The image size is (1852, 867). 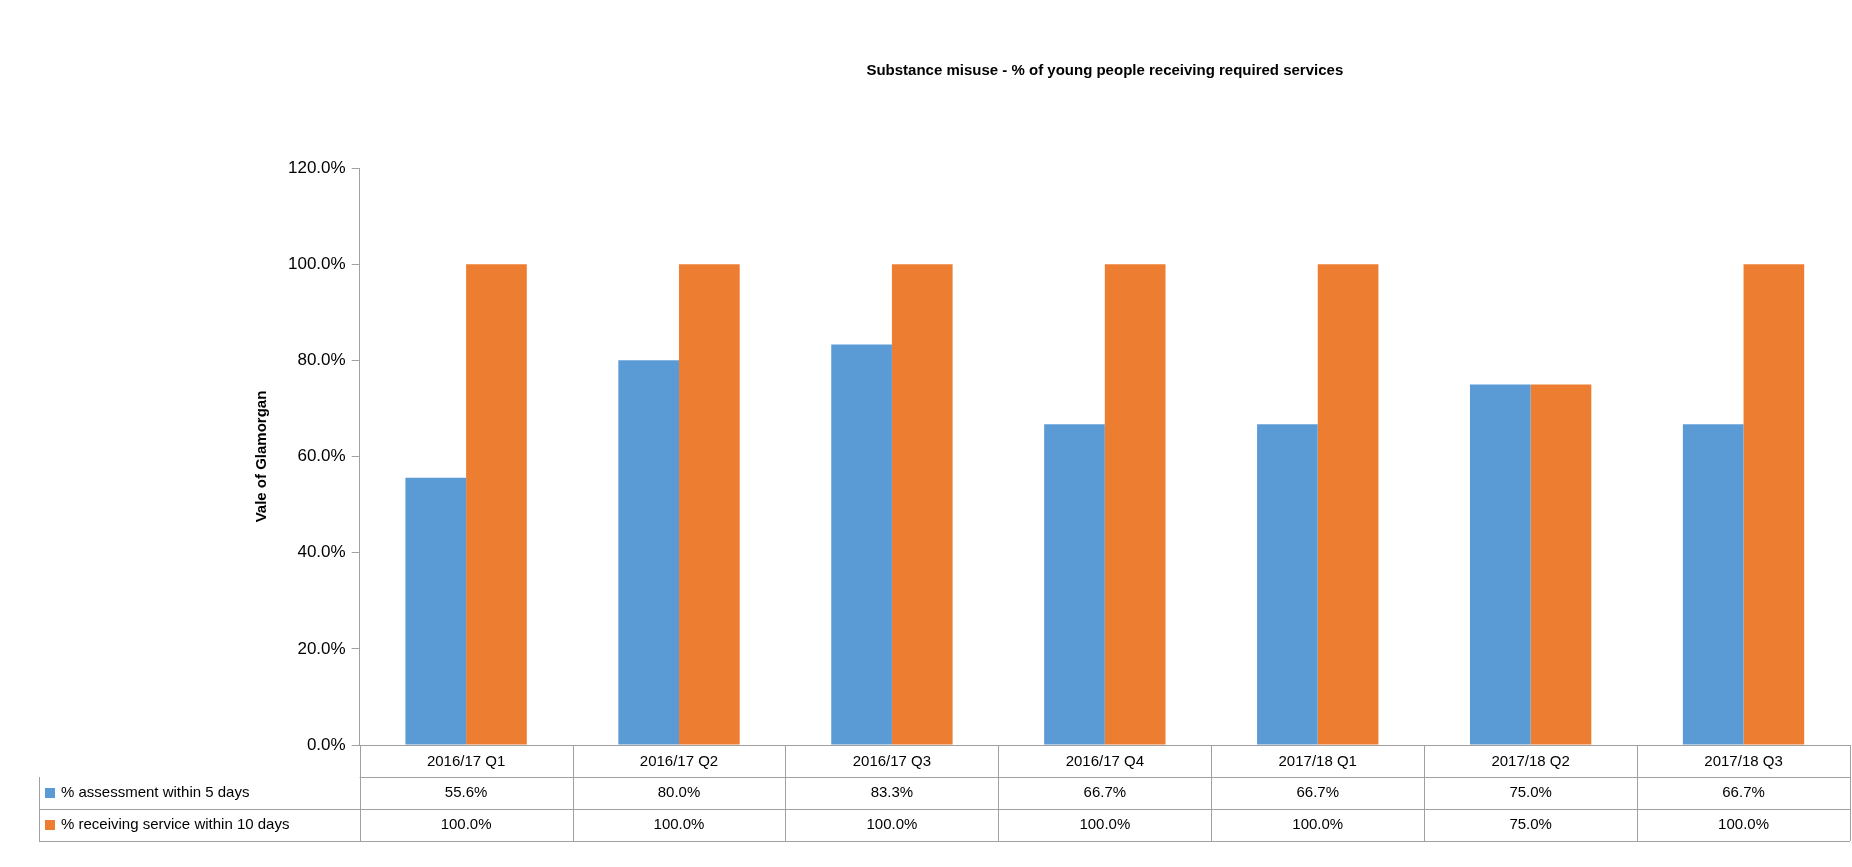 I want to click on data-label: 55.6%, so click(x=466, y=792).